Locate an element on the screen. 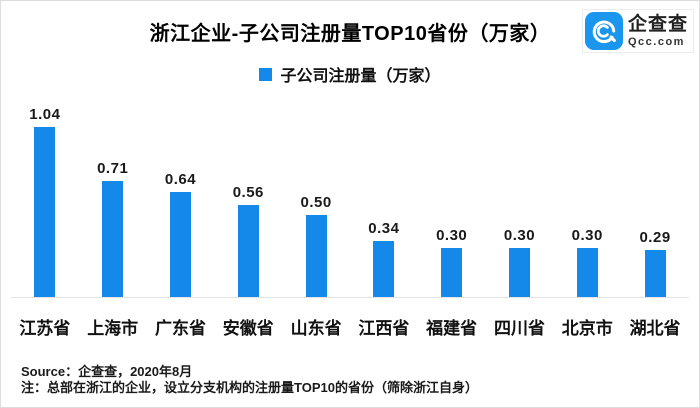 This screenshot has height=408, width=700. category-axis: 江苏省 上海市 广东省 安徽省 山东省 江西省 福建省 四川省 北京市 湖北省 is located at coordinates (350, 326).